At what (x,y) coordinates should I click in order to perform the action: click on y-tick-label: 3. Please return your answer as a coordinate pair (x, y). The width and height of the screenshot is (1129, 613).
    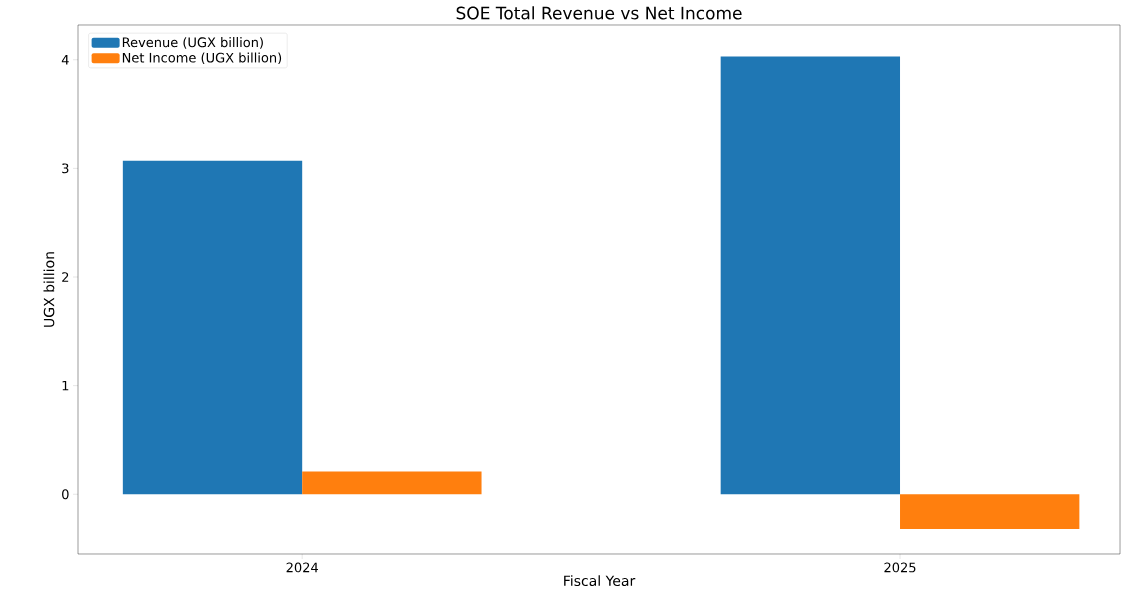
    Looking at the image, I should click on (65, 168).